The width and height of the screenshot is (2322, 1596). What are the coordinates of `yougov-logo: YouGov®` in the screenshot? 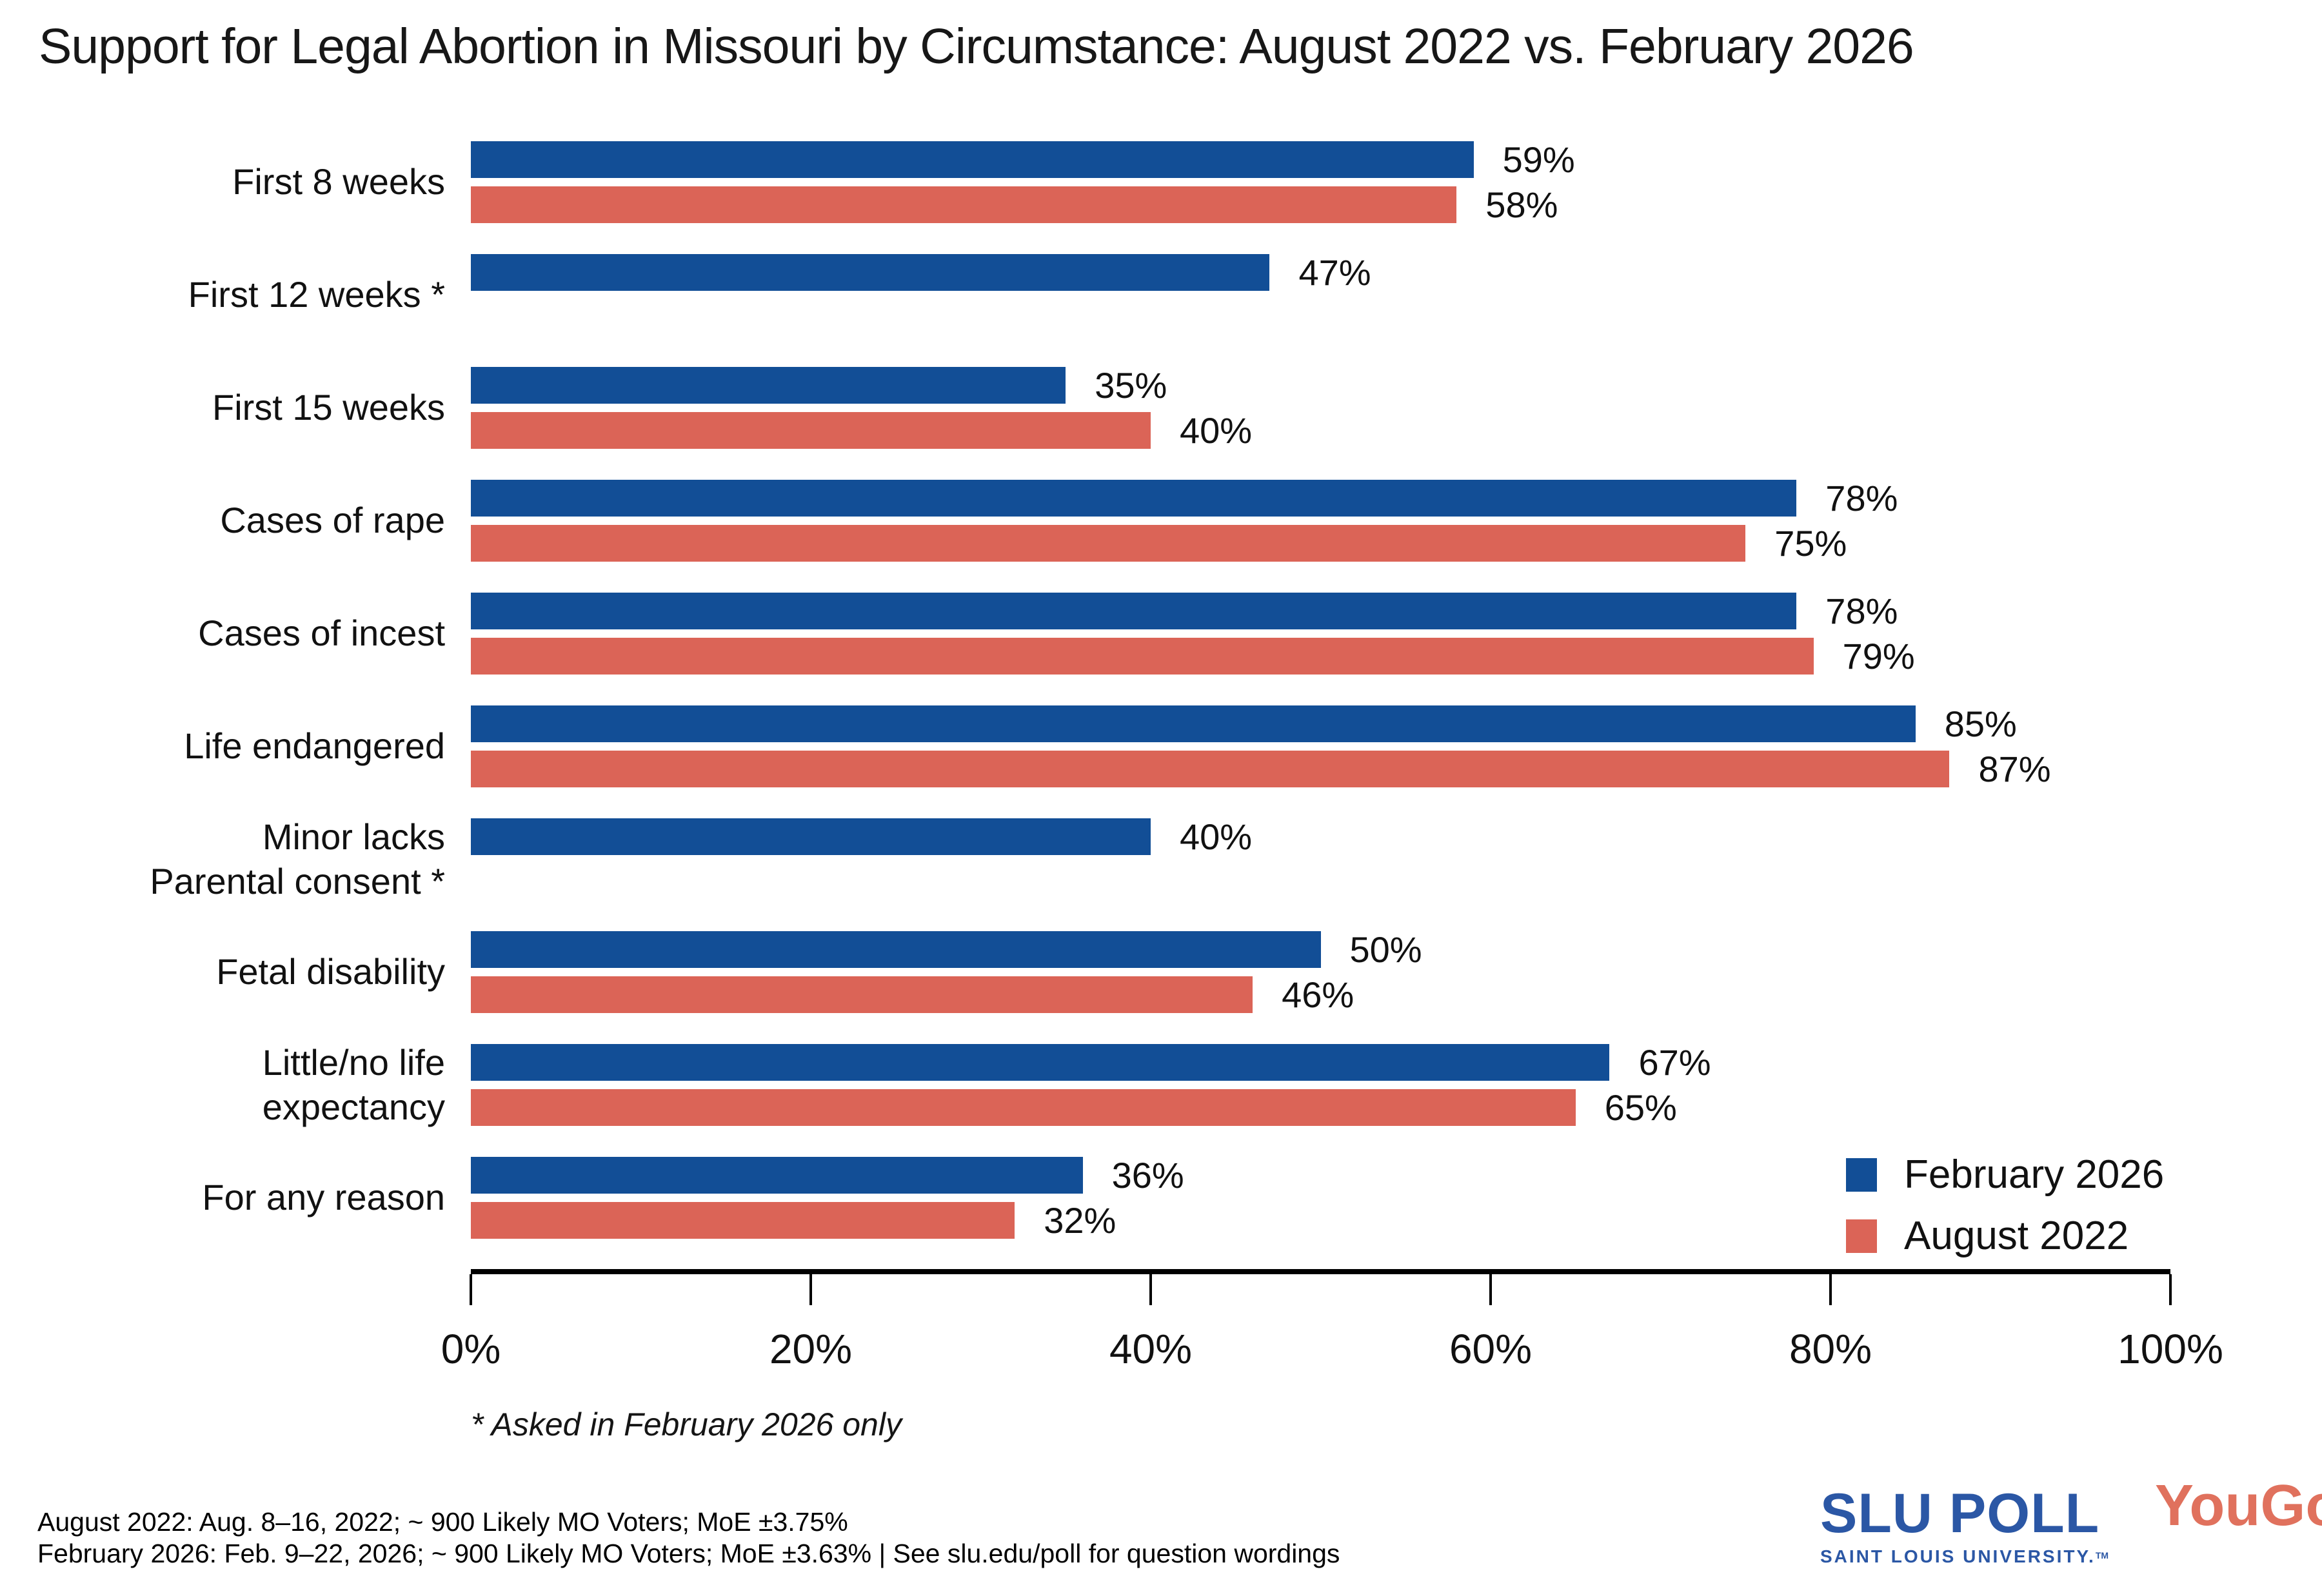 It's located at (2239, 1506).